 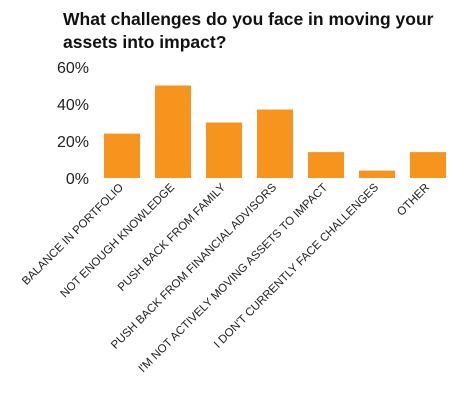 I want to click on x-tick-label: PUSH BACK FROM FAMILY, so click(x=172, y=237).